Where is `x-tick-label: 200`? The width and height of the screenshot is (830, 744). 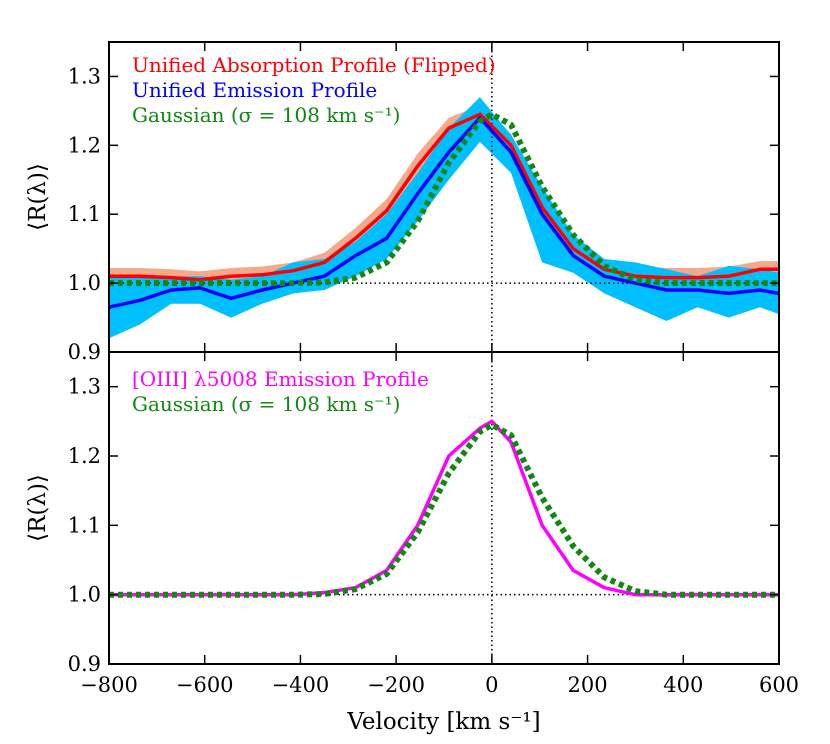 x-tick-label: 200 is located at coordinates (588, 685).